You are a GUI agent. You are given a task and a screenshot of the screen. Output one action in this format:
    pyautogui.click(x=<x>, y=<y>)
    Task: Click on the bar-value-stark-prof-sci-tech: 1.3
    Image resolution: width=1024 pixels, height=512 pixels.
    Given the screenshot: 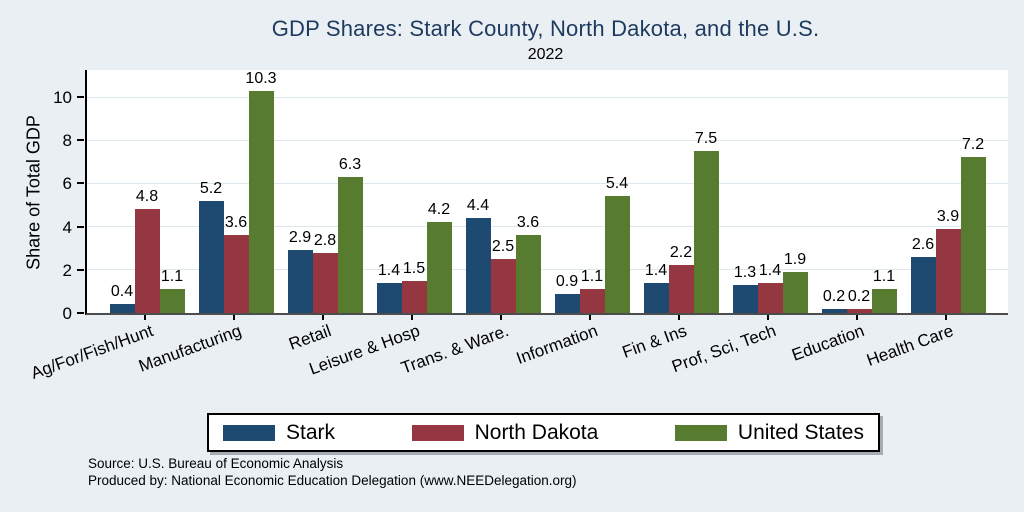 What is the action you would take?
    pyautogui.click(x=745, y=272)
    